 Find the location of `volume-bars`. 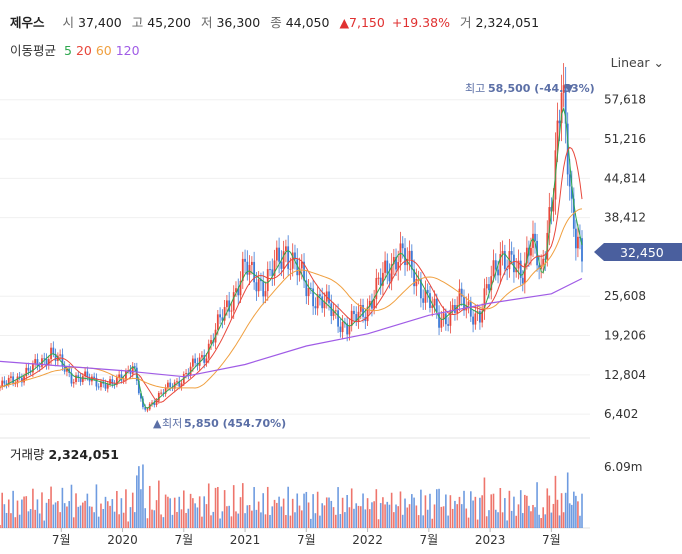

volume-bars is located at coordinates (291, 496).